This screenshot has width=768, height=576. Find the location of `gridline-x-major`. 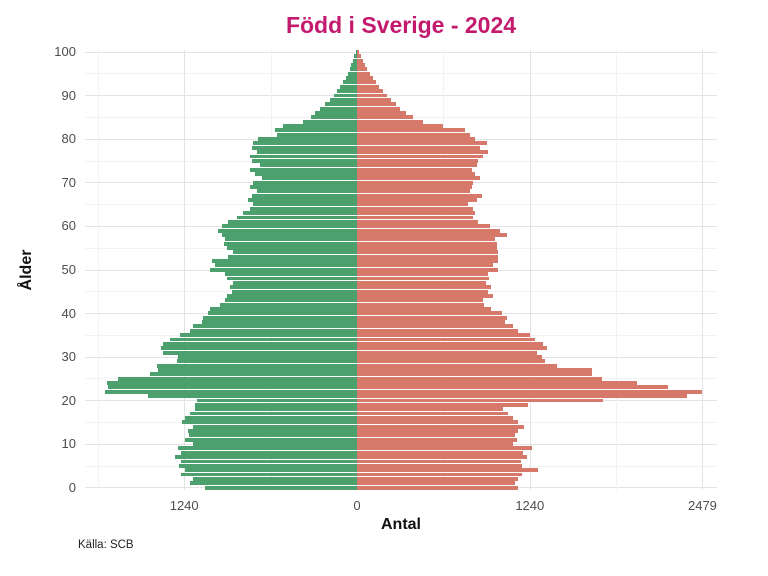

gridline-x-major is located at coordinates (530, 270).